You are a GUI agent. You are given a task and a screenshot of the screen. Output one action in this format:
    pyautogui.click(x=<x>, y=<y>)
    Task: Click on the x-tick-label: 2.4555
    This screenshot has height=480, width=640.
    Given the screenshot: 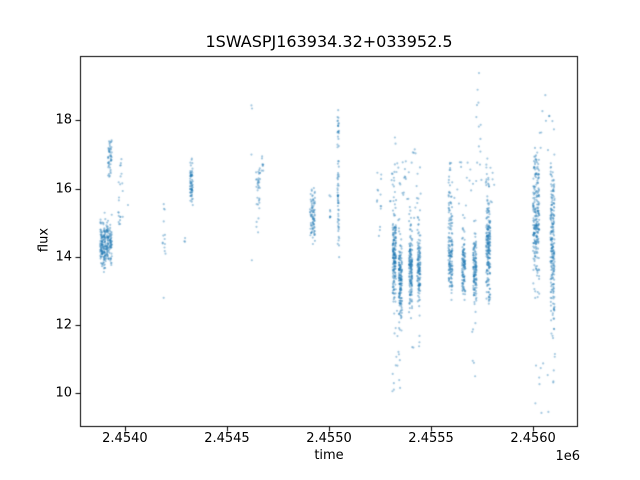 What is the action you would take?
    pyautogui.click(x=431, y=438)
    